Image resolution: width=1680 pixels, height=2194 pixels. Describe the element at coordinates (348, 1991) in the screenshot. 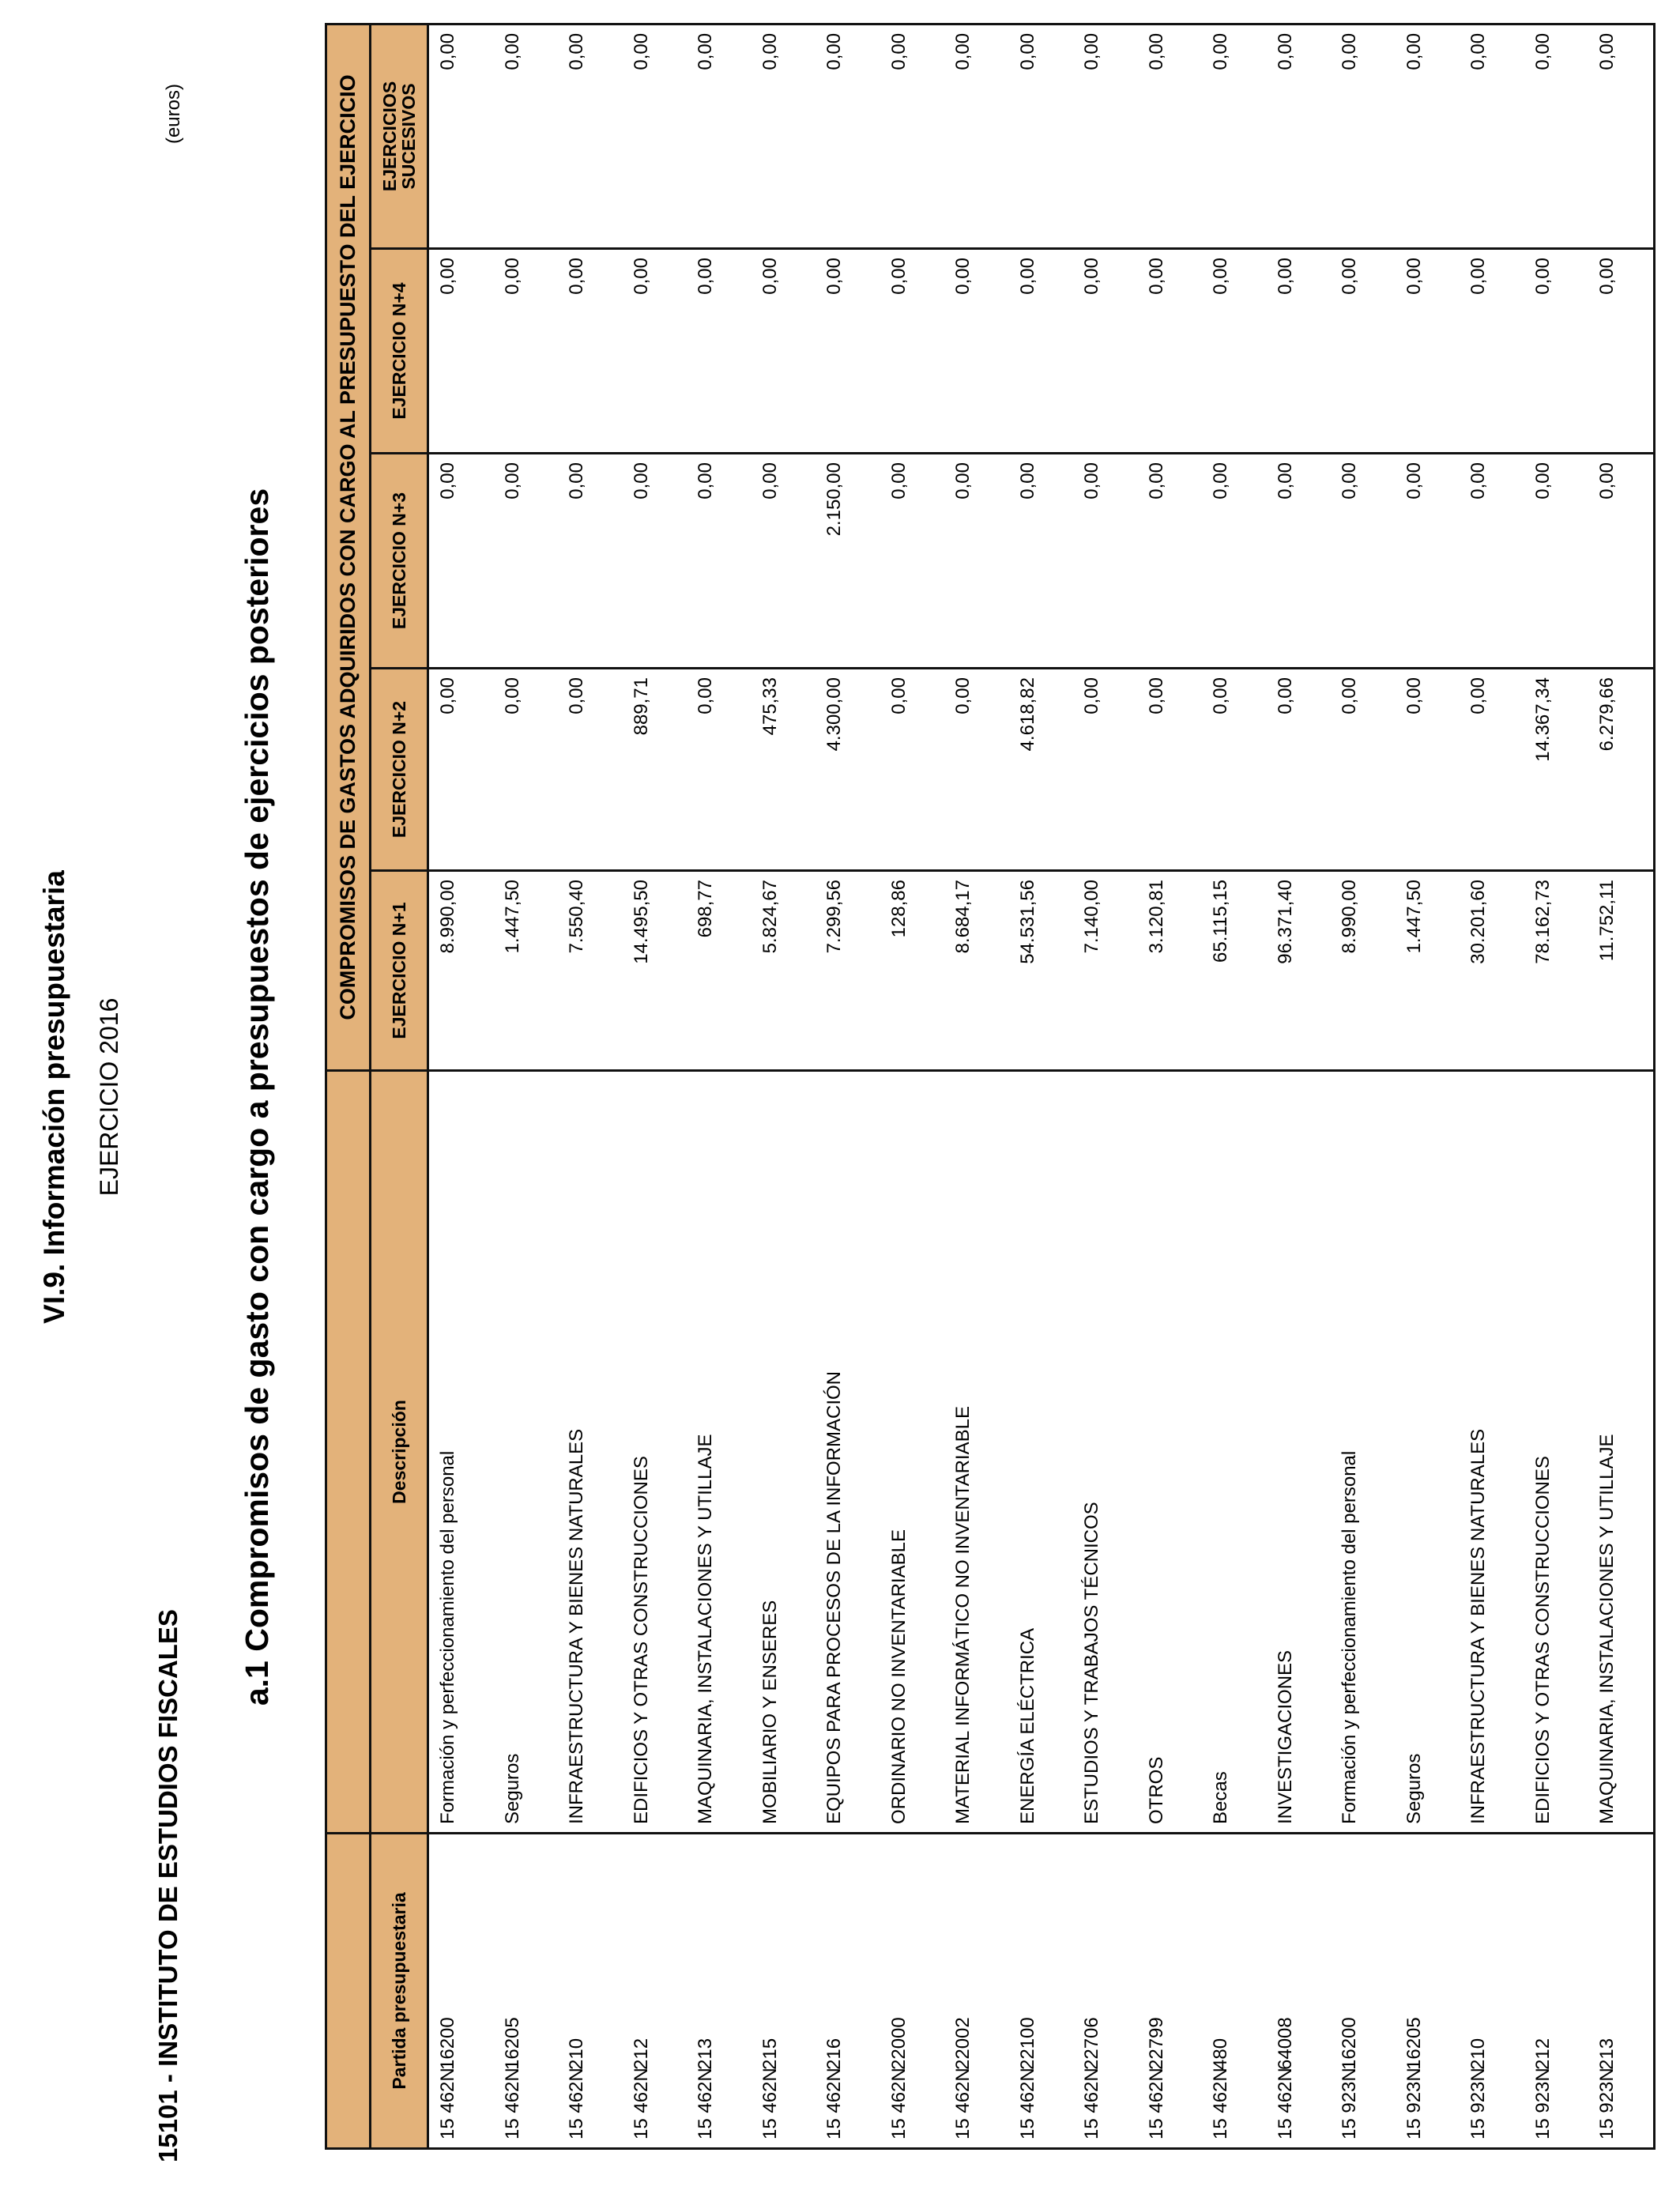

I see `header-empty-partida` at that location.